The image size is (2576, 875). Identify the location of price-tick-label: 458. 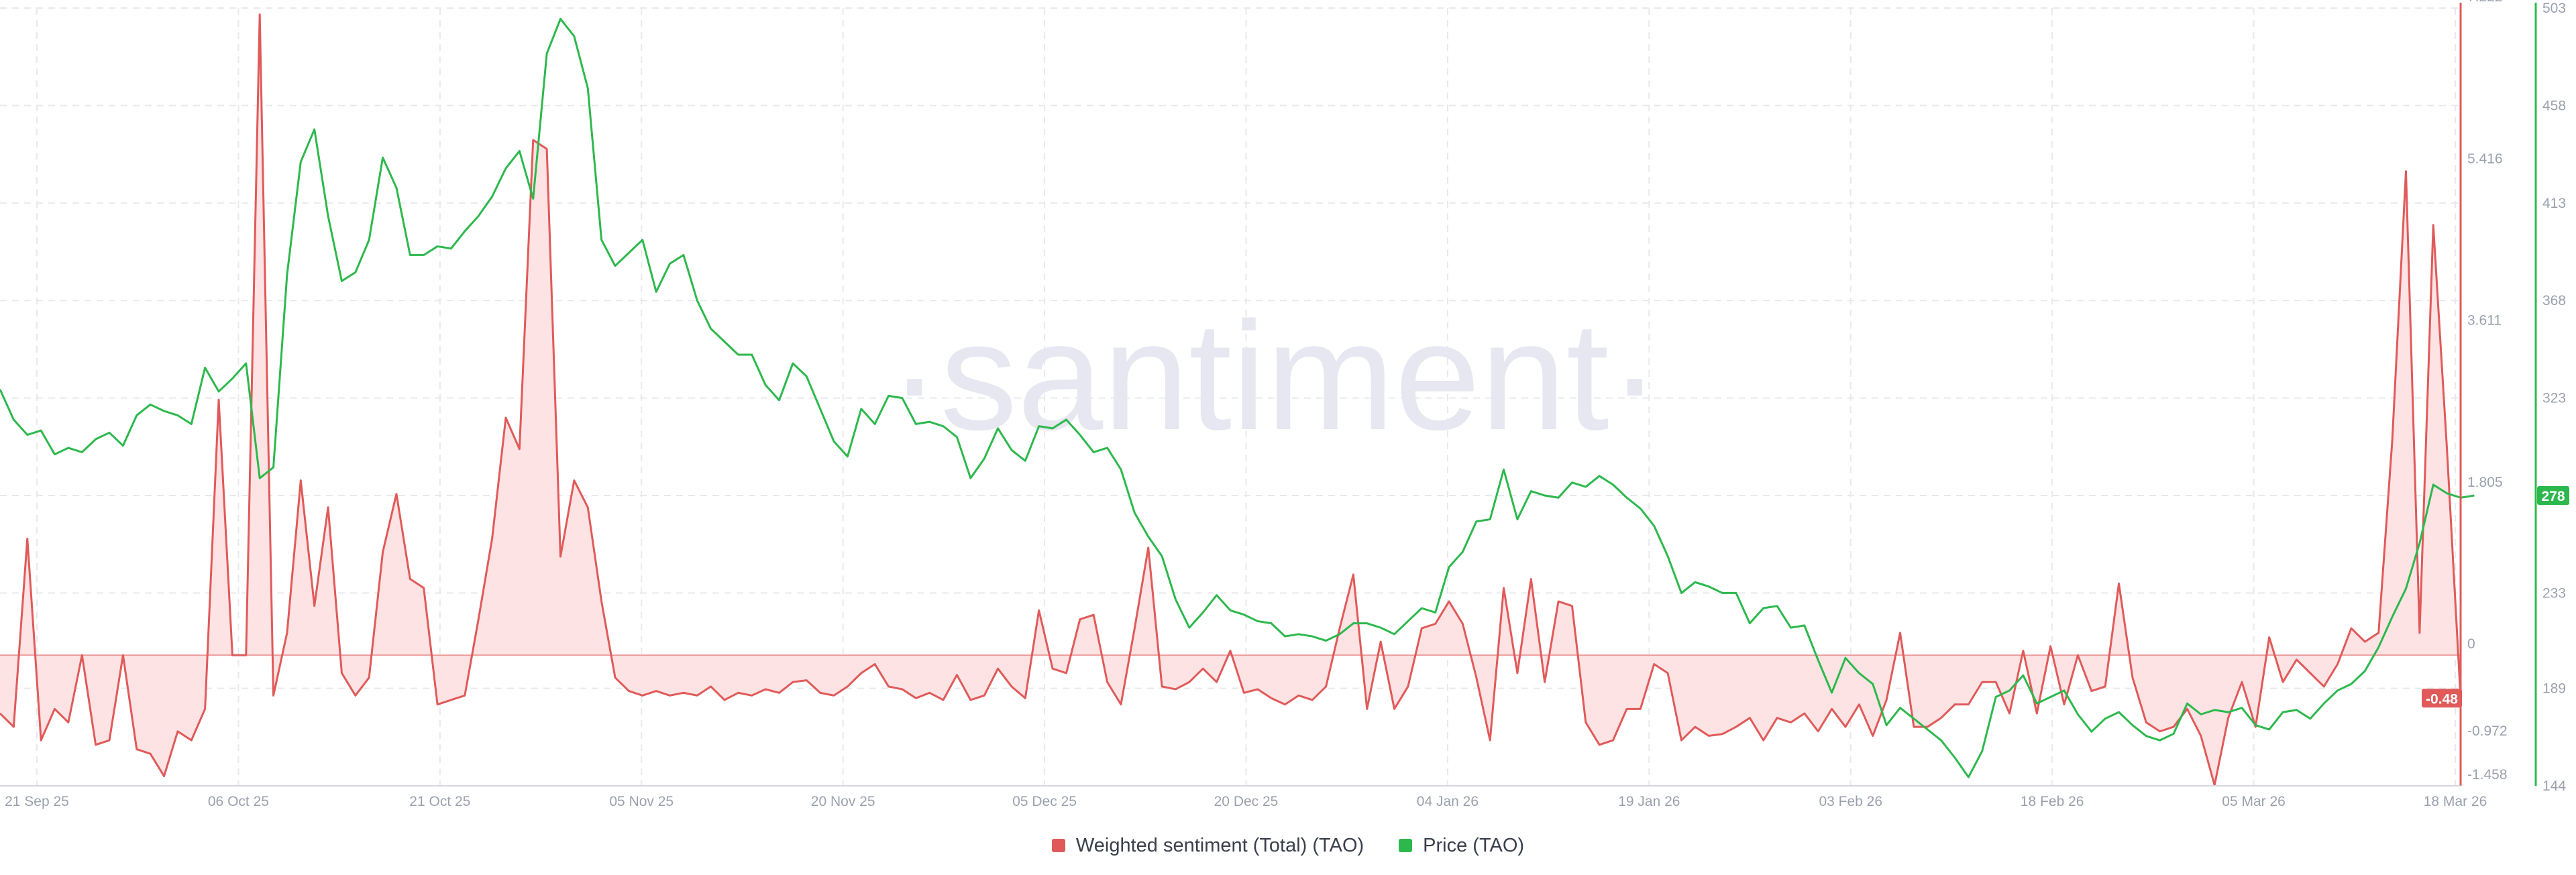
(2554, 105).